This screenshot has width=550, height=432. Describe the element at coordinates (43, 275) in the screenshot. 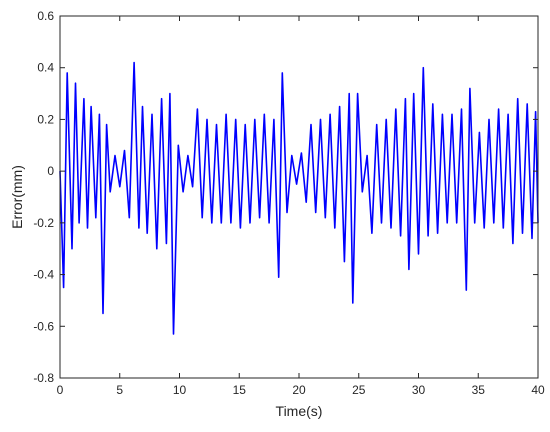

I see `y-tick-label: -0.4` at that location.